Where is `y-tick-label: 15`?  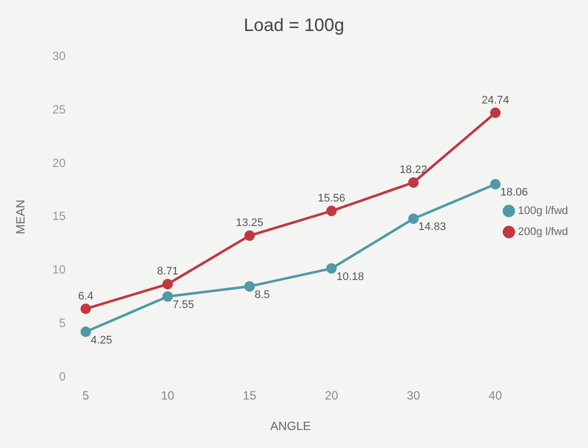
y-tick-label: 15 is located at coordinates (59, 216).